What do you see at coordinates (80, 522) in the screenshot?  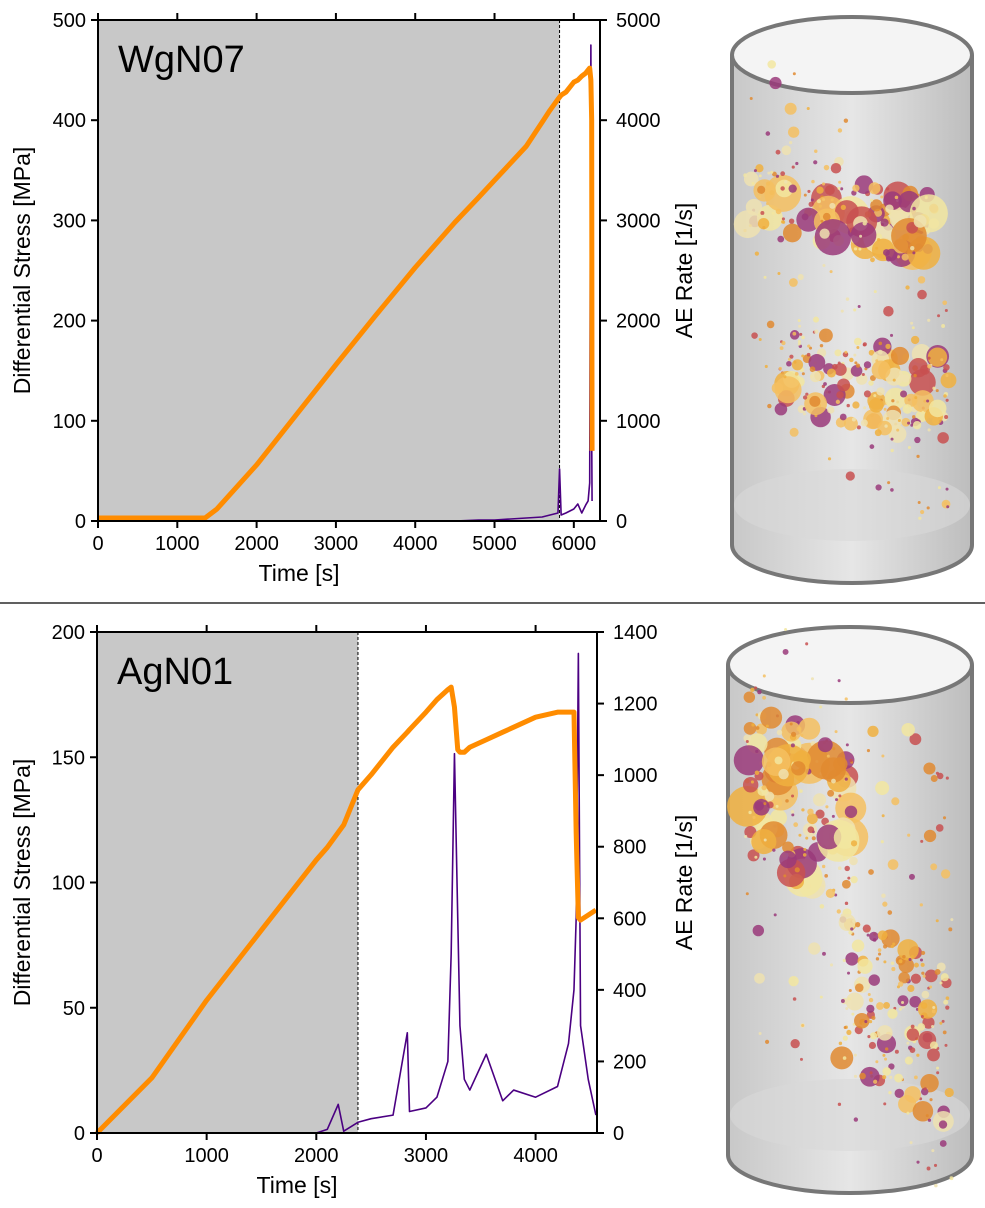 I see `y-tick-label: 0` at bounding box center [80, 522].